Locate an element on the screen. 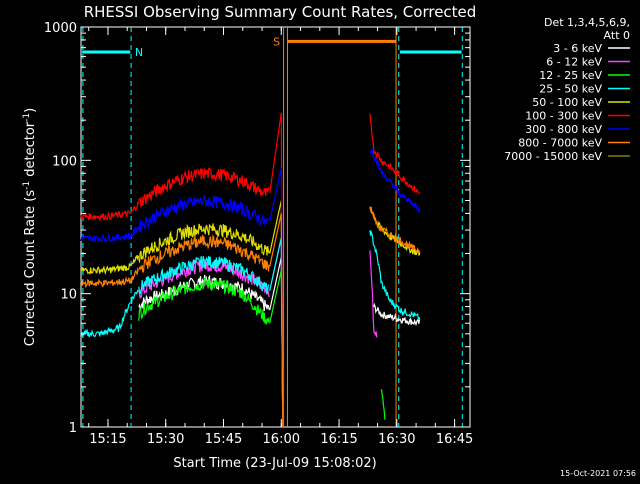 The height and width of the screenshot is (484, 640). y-tick-label: 10 is located at coordinates (68, 295).